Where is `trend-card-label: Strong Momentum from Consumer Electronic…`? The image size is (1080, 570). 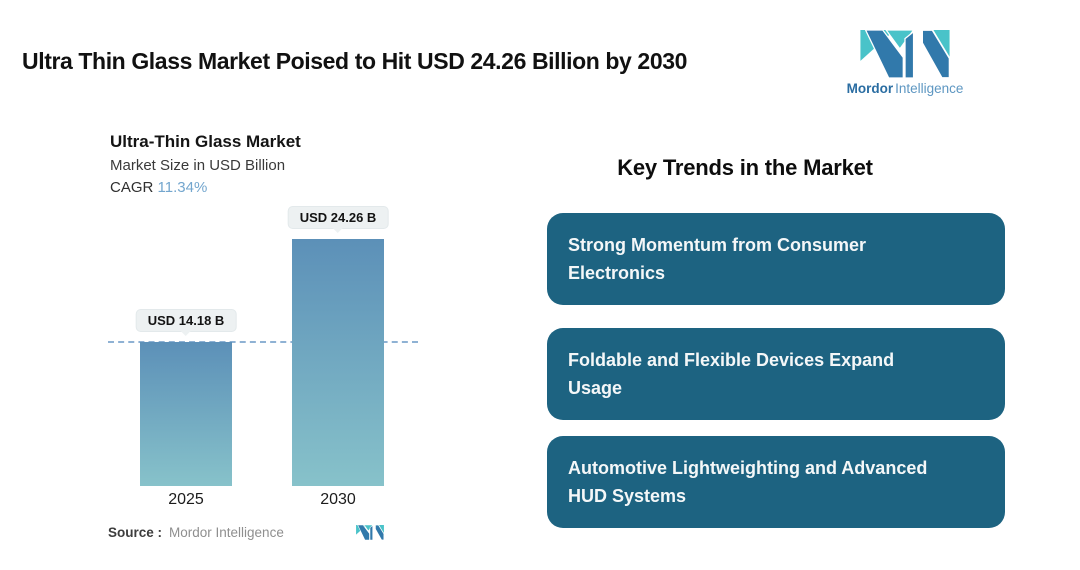
trend-card-label: Strong Momentum from Consumer Electronic… is located at coordinates (717, 259).